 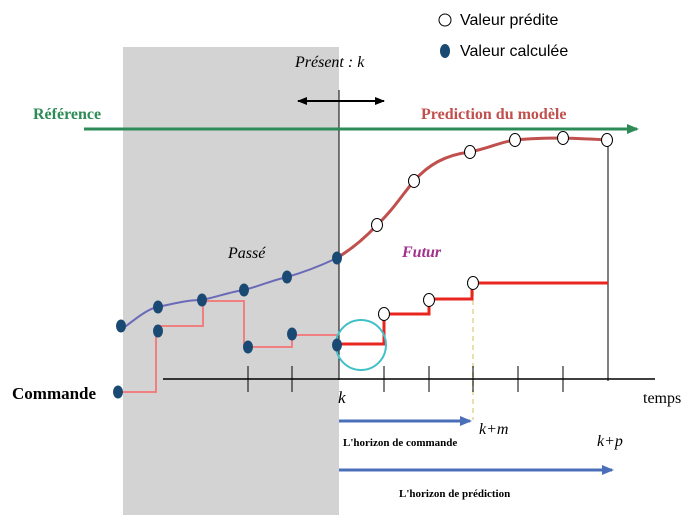 What do you see at coordinates (228, 346) in the screenshot?
I see `past-command-steps` at bounding box center [228, 346].